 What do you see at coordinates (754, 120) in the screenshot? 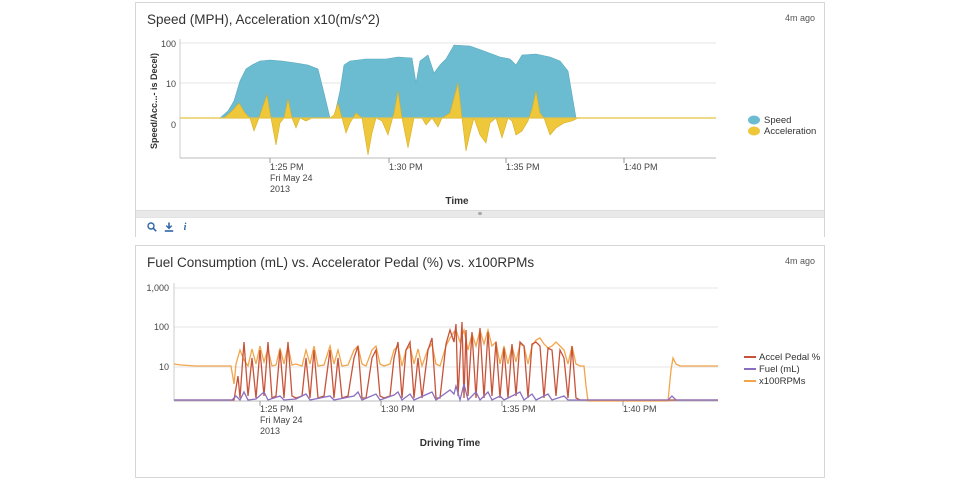
I see `legend-swatch-speed` at bounding box center [754, 120].